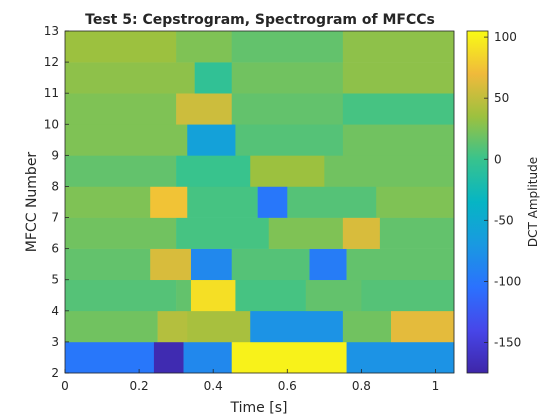 This screenshot has width=560, height=420. Describe the element at coordinates (55, 373) in the screenshot. I see `y-tick-label: 2` at that location.